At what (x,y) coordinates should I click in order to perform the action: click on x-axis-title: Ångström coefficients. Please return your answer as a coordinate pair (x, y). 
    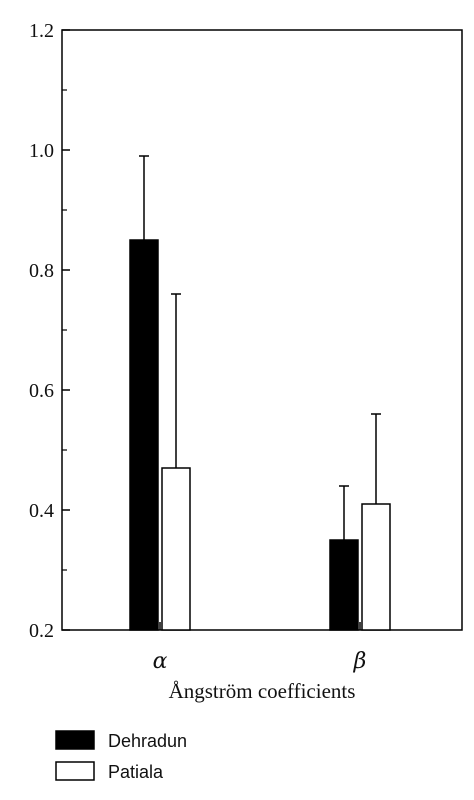
    Looking at the image, I should click on (262, 691).